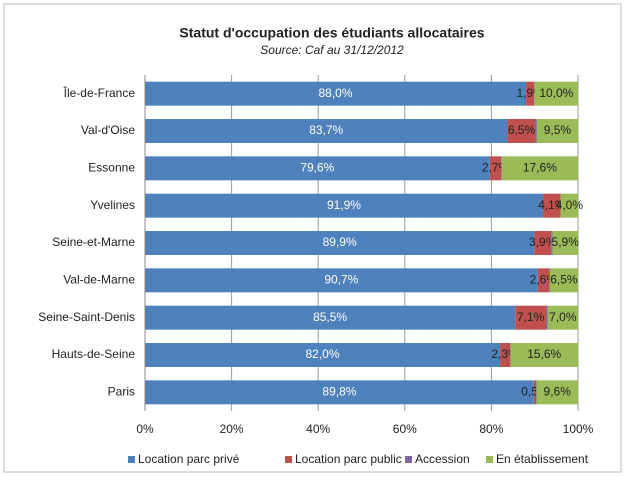  Describe the element at coordinates (99, 280) in the screenshot. I see `y-tick-label: Val-de-Marne` at that location.